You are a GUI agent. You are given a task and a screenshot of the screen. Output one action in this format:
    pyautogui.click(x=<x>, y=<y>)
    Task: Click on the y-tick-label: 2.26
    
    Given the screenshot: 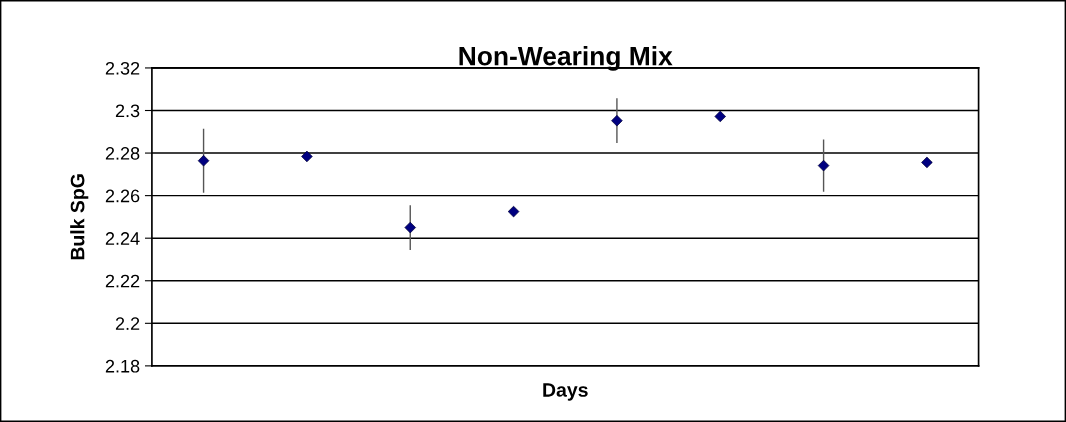 What is the action you would take?
    pyautogui.click(x=122, y=196)
    